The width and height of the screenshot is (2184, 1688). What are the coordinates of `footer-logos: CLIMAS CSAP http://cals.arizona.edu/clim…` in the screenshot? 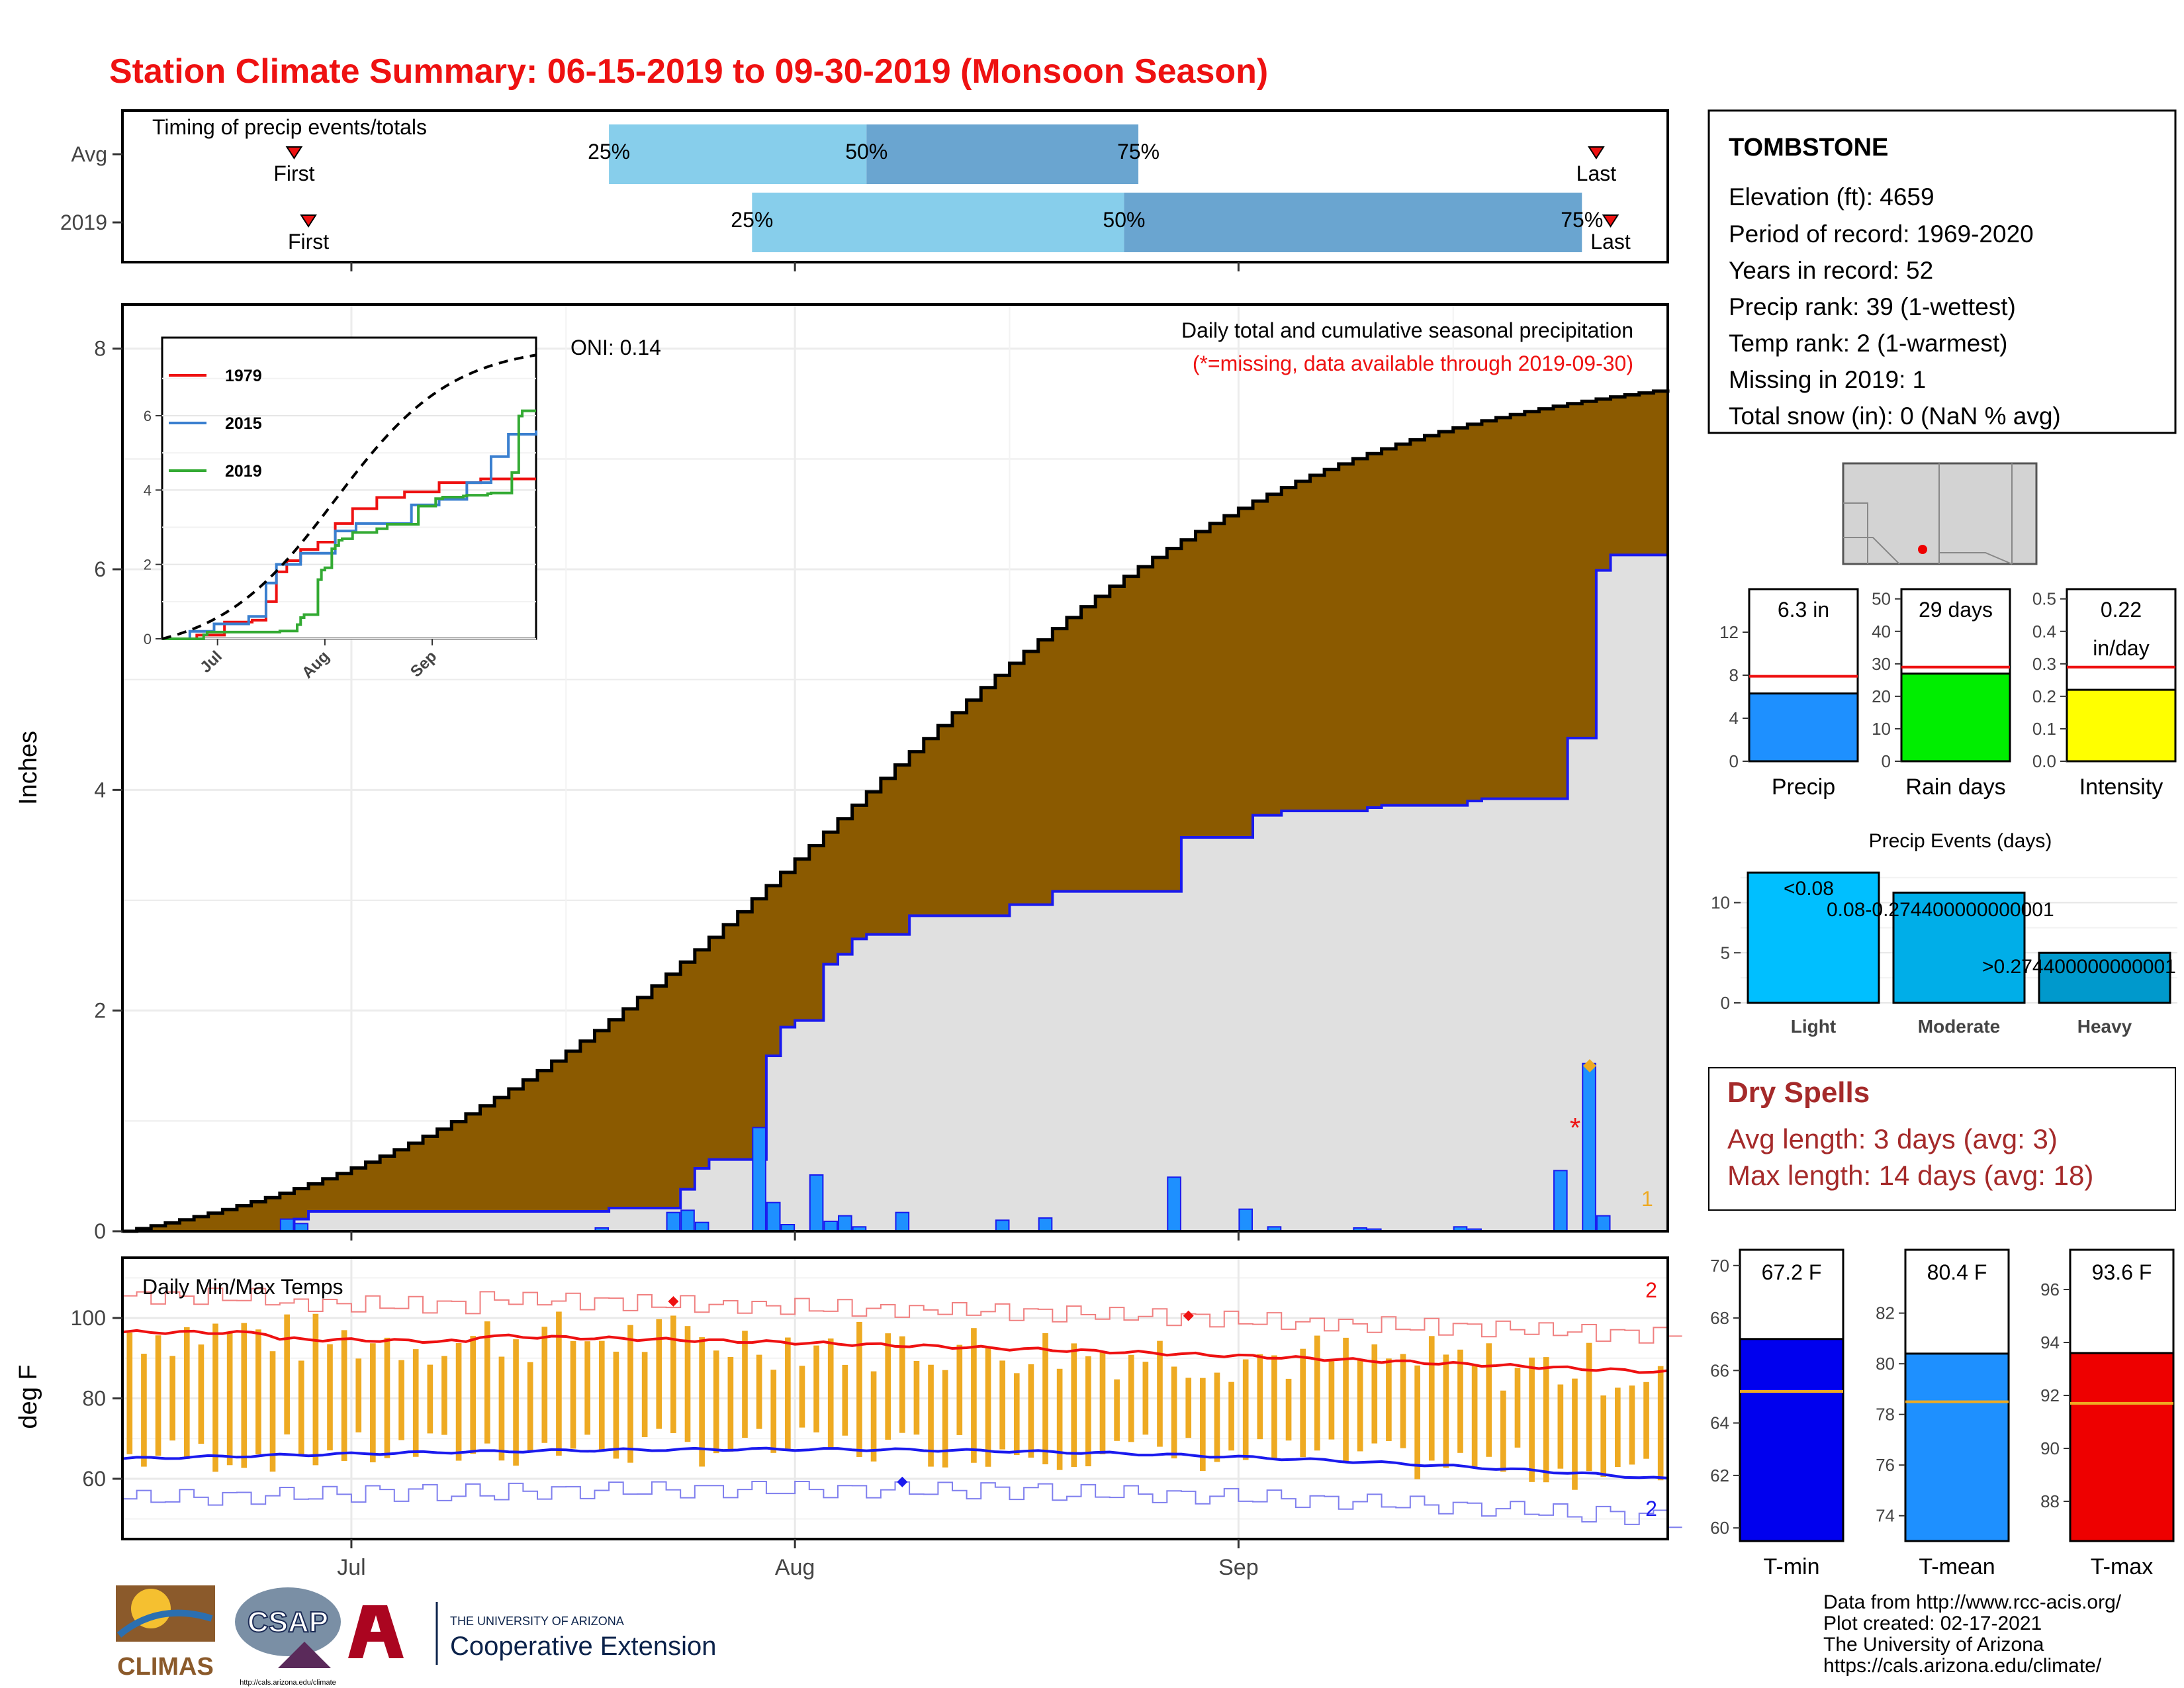 It's located at (416, 1636).